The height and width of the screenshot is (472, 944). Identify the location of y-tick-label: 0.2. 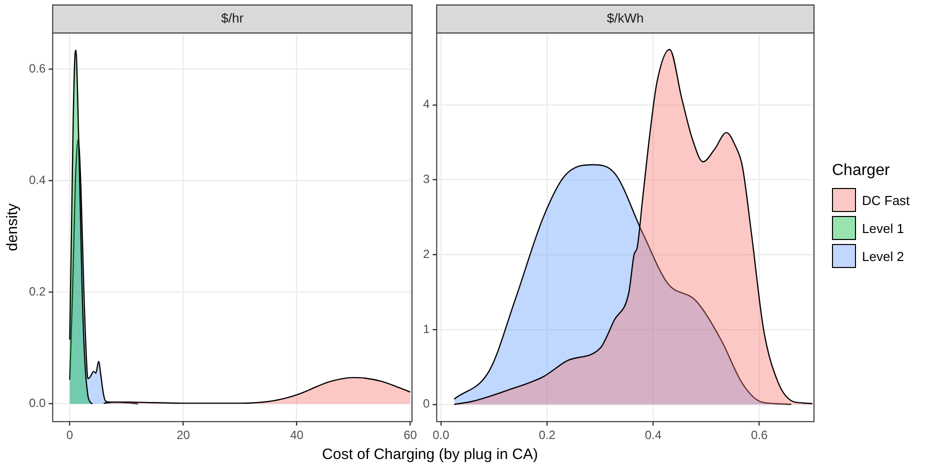
(37, 291).